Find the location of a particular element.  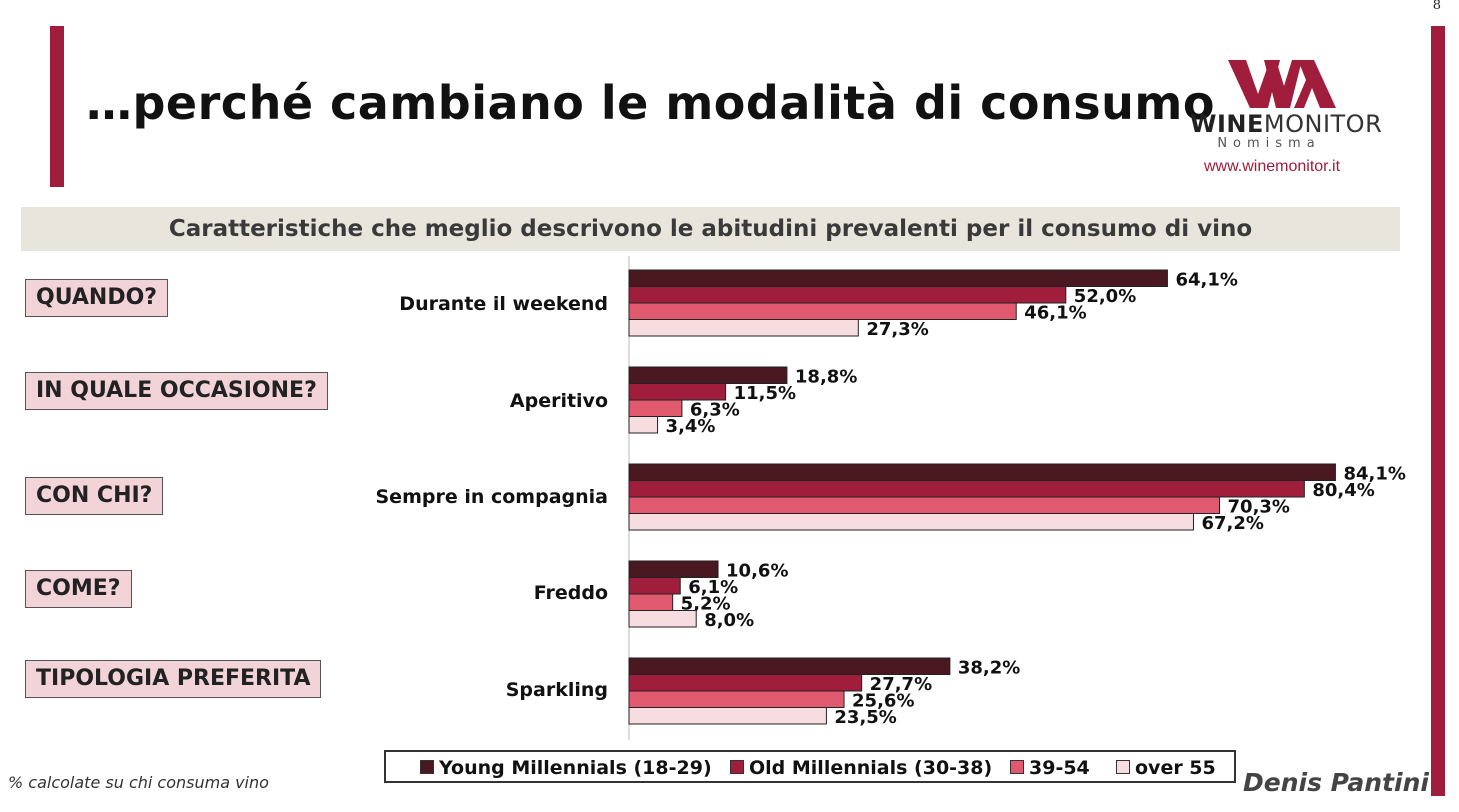

winemonitor-logo: WINEMONITOR Nomisma www.winemonitor.it is located at coordinates (1284, 121).